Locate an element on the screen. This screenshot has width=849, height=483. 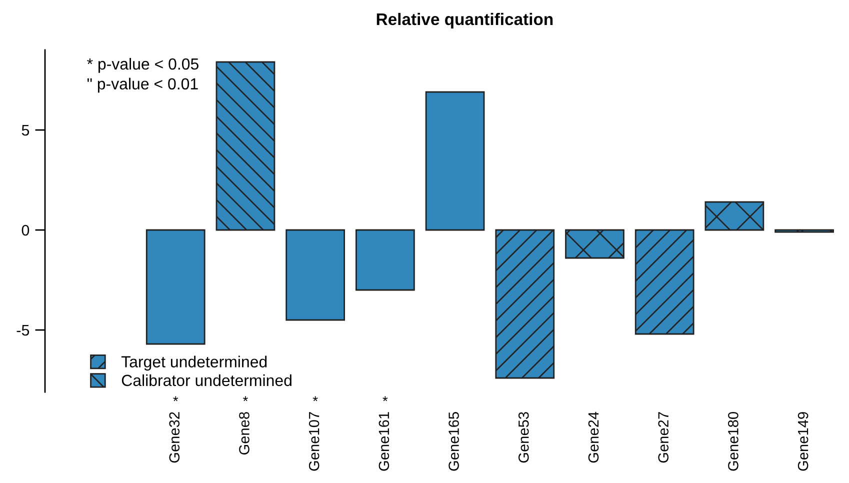
x-tick-label: Gene165 is located at coordinates (453, 441).